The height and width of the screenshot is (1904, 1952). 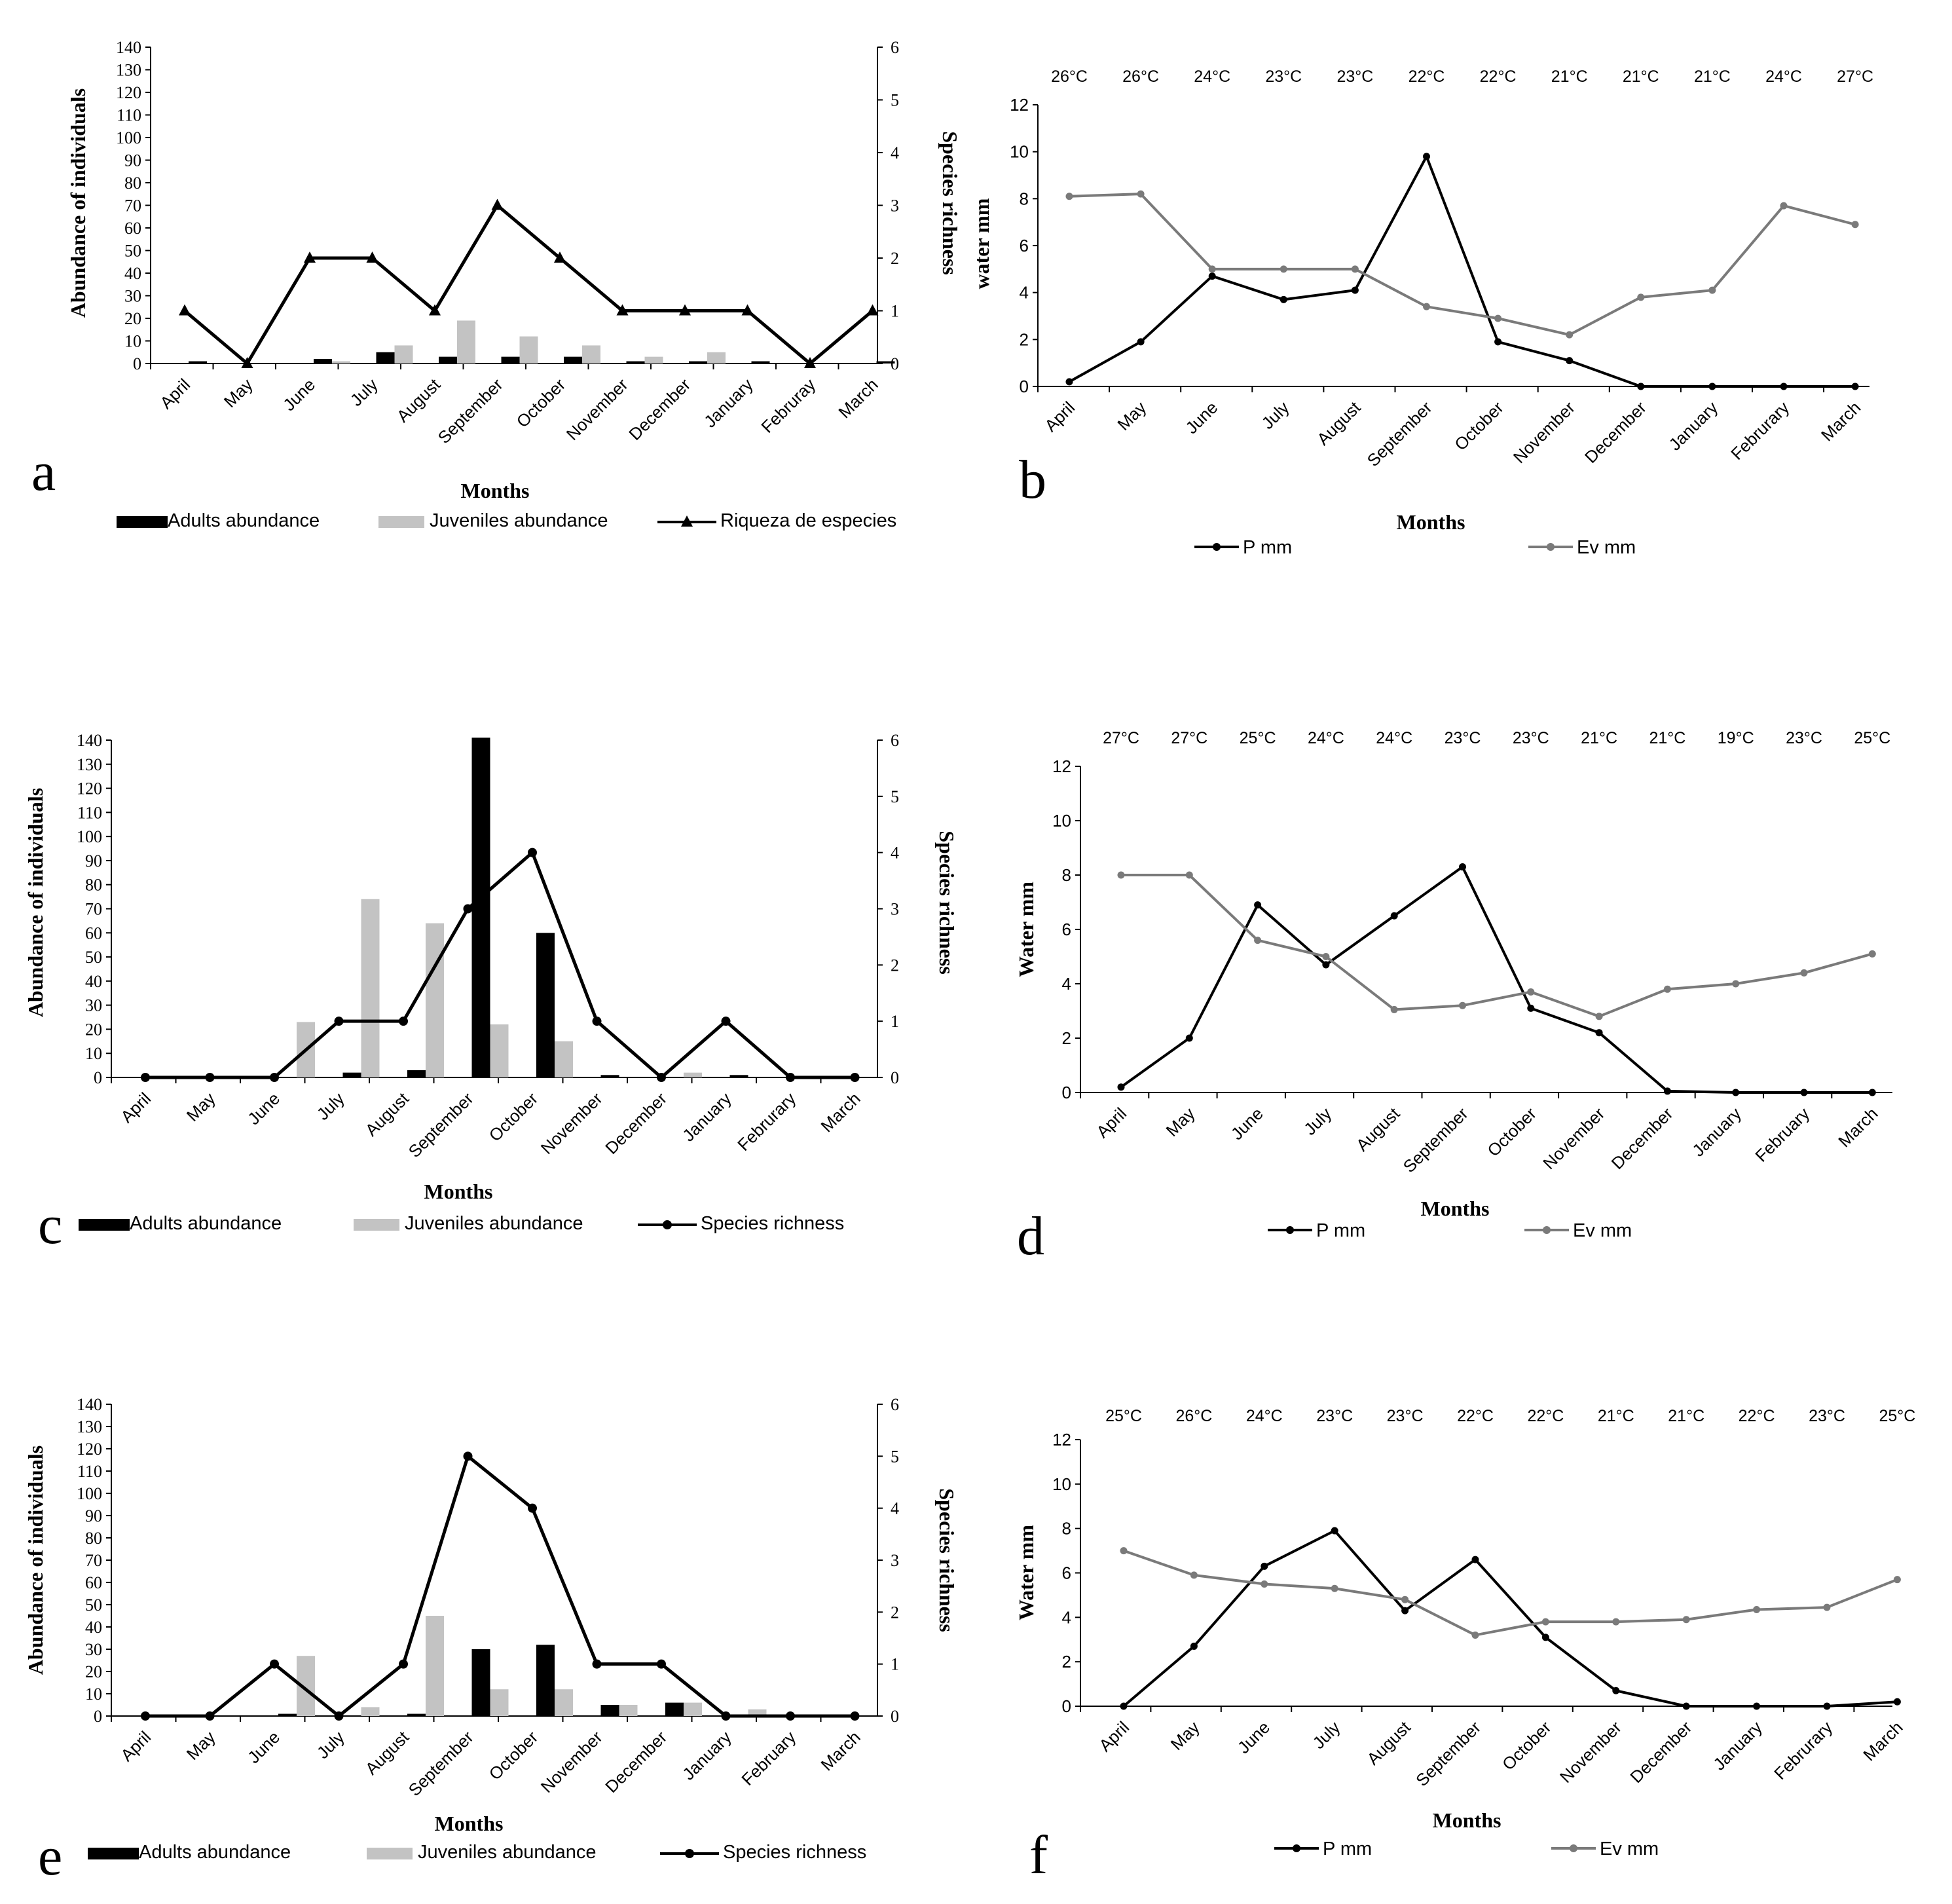 What do you see at coordinates (1783, 76) in the screenshot?
I see `temperature-label-februrary: 24°C` at bounding box center [1783, 76].